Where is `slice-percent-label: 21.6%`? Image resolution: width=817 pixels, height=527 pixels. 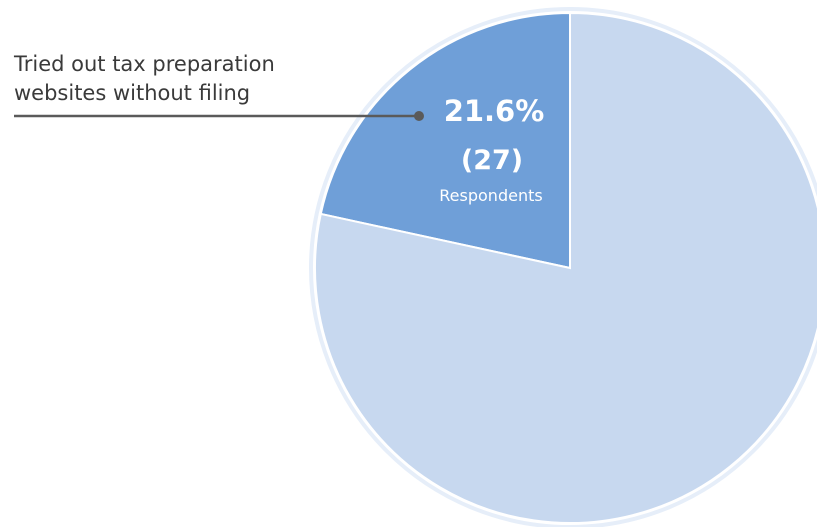
slice-percent-label: 21.6% is located at coordinates (494, 111).